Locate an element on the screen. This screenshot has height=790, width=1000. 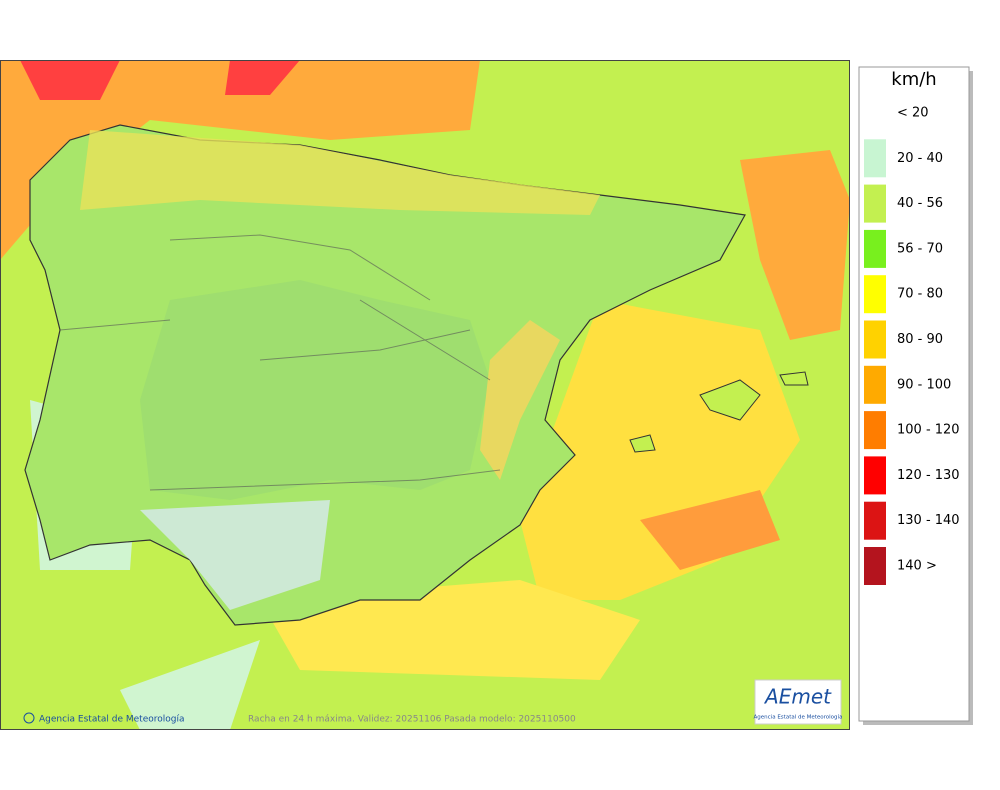
legend-label: 56 - 70 is located at coordinates (920, 248).